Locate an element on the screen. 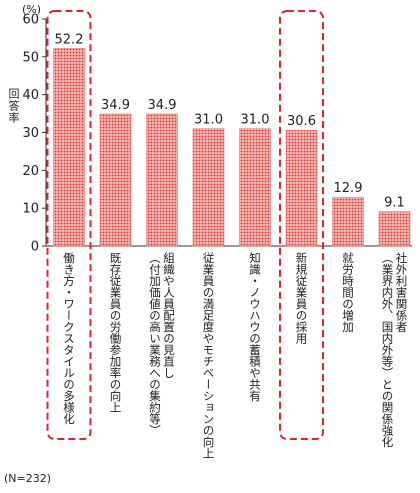 This screenshot has height=493, width=420. category-label: 従業員の満足度やモチベーションの向上 is located at coordinates (208, 355).